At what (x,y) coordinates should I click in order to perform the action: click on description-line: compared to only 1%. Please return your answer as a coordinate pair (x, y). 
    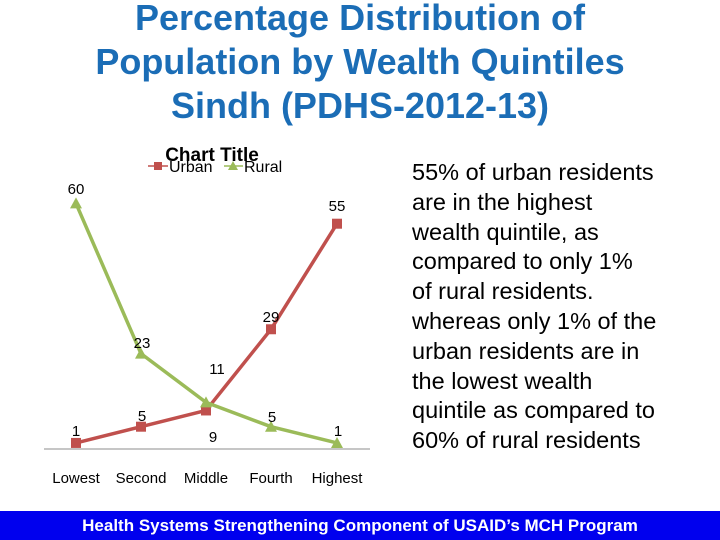
    Looking at the image, I should click on (522, 261).